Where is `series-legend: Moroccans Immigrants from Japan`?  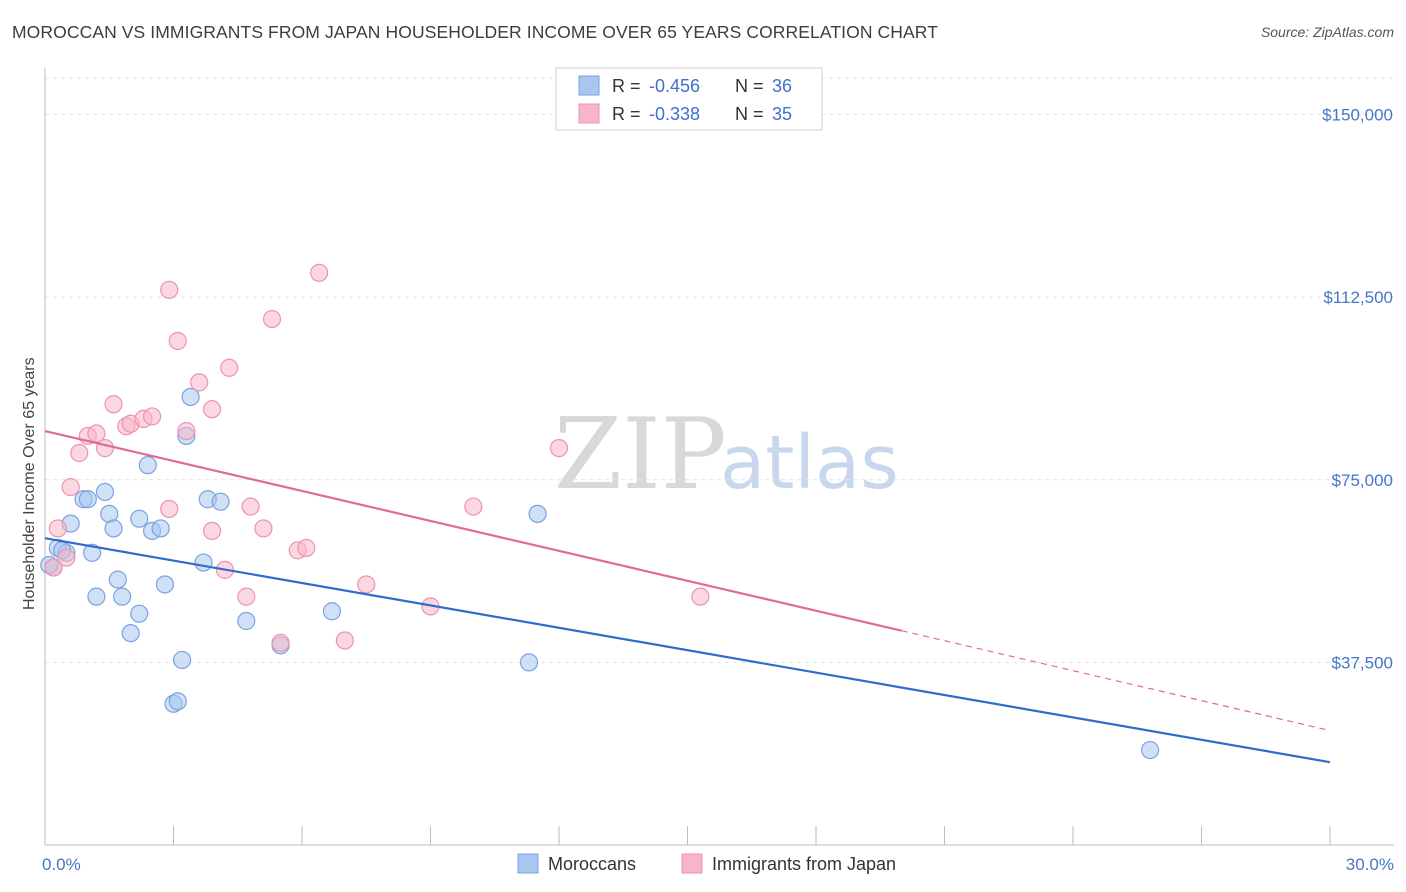 series-legend: Moroccans Immigrants from Japan is located at coordinates (706, 863).